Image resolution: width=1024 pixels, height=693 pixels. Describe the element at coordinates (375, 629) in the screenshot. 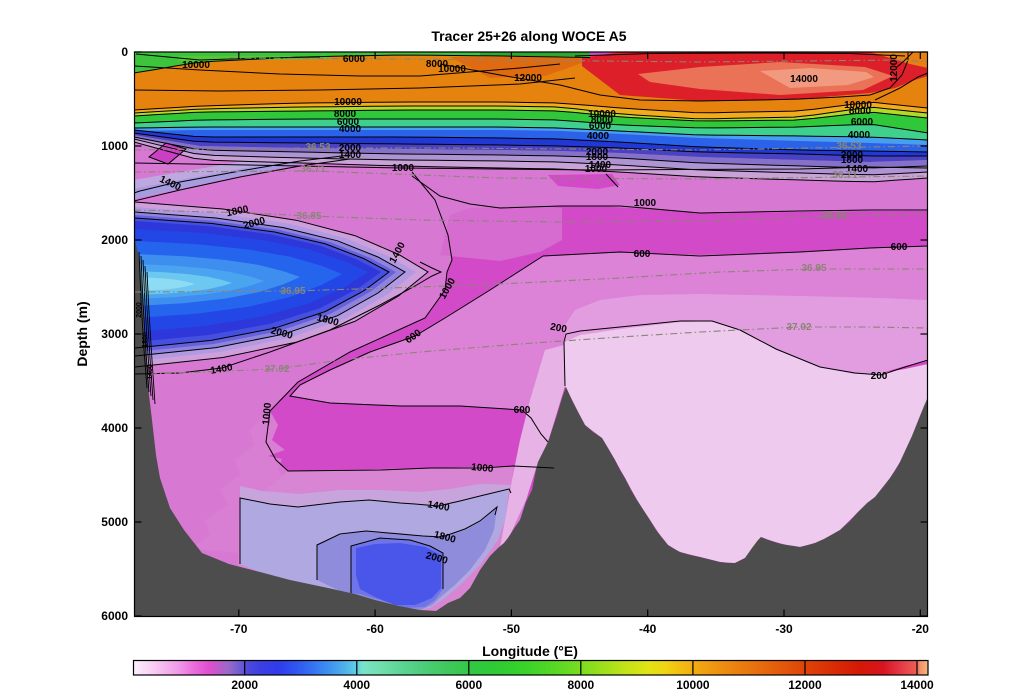

I see `svg-text: -60` at that location.